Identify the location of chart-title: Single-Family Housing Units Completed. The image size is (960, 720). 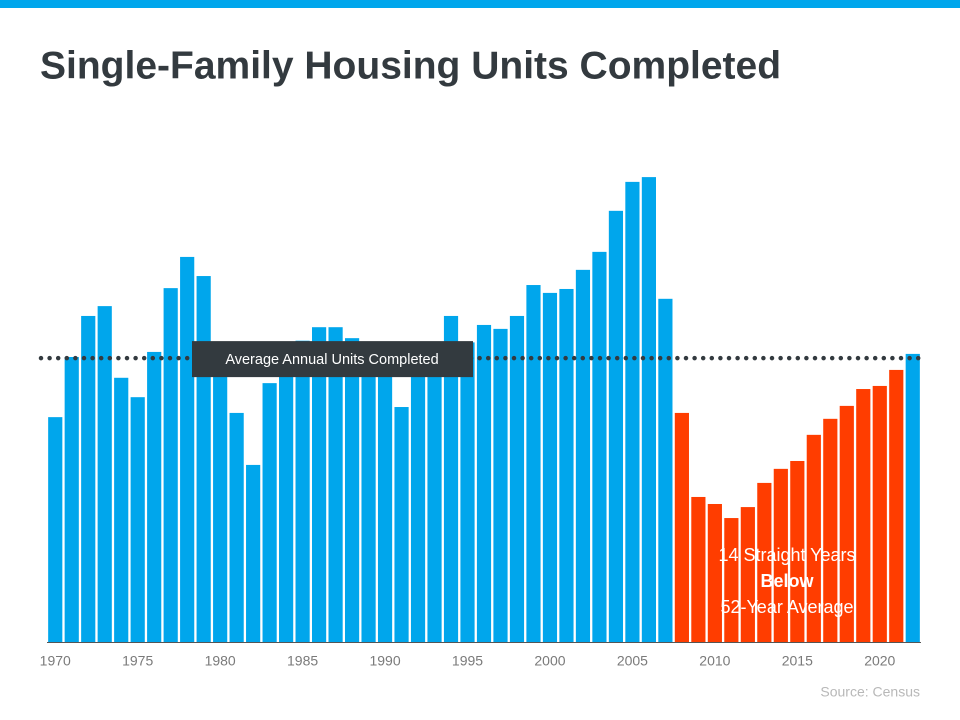
(410, 65).